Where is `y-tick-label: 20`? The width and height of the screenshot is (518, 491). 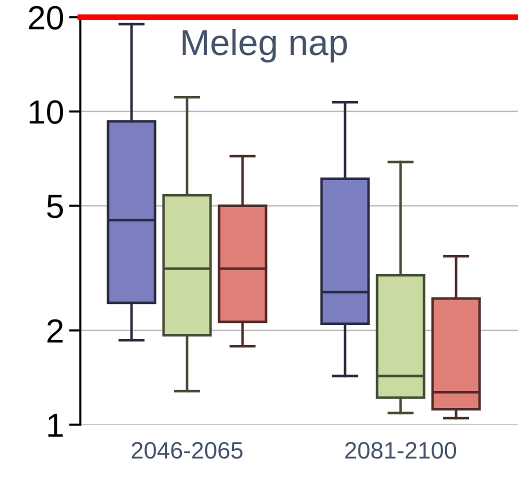
y-tick-label: 20 is located at coordinates (46, 18).